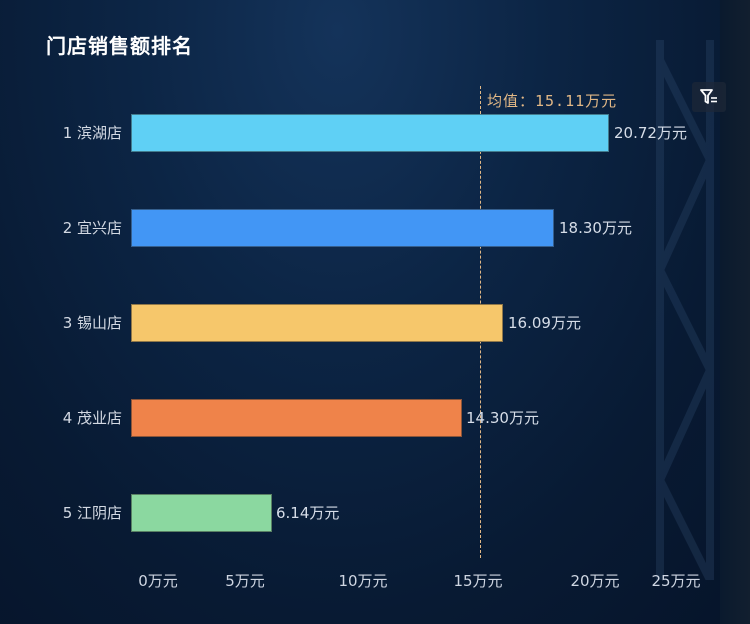  I want to click on bar-value-label: 20.72万元, so click(650, 133).